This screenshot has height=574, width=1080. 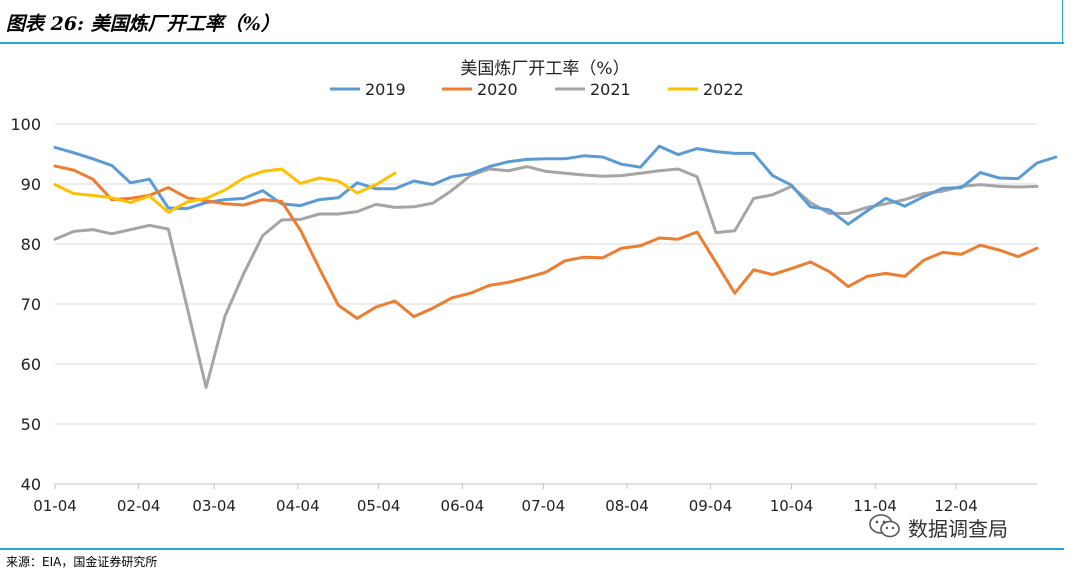 I want to click on figure-header: 图表 26: 美国炼厂开工率（%）, so click(x=540, y=22).